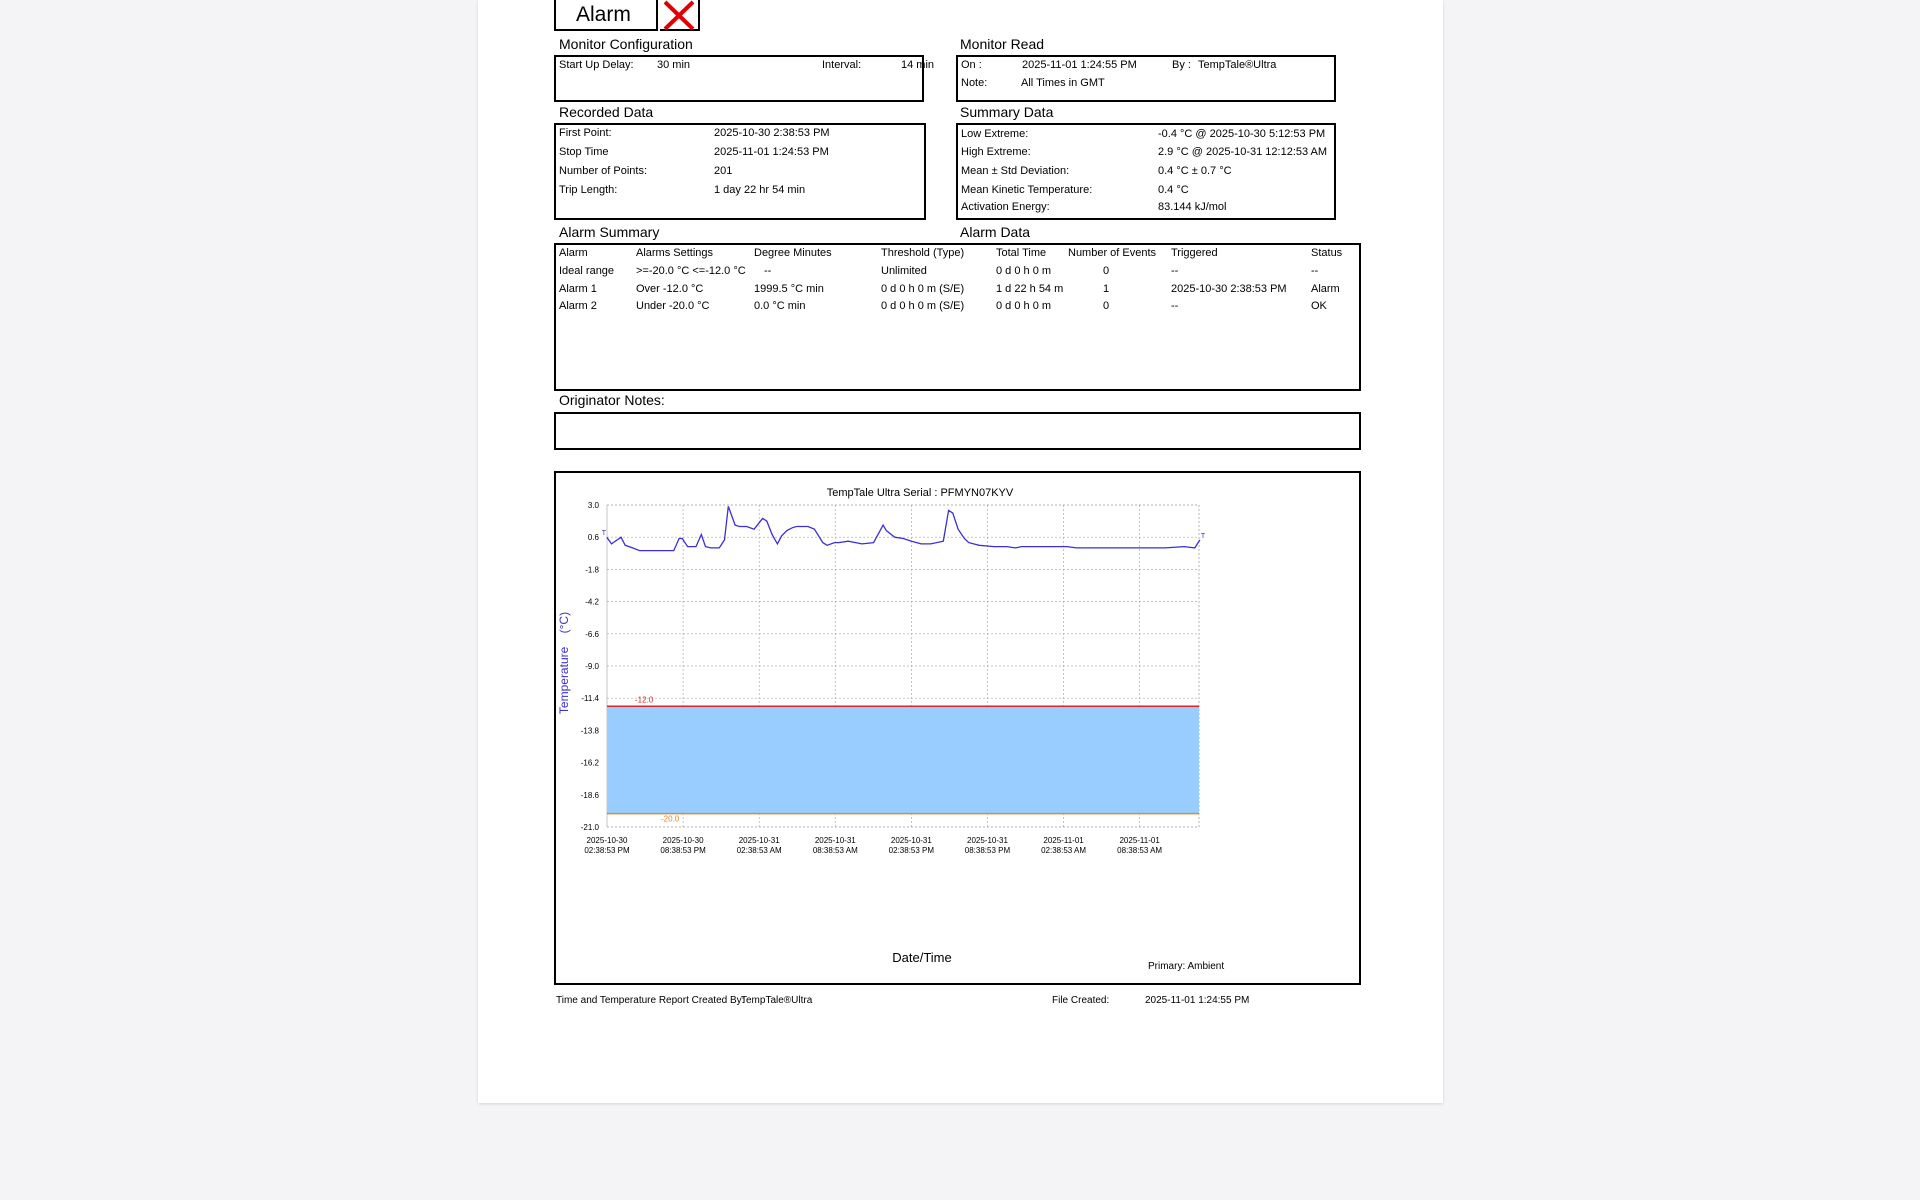 The image size is (1920, 1200). What do you see at coordinates (1139, 850) in the screenshot?
I see `x-tick-time: 08:38:53 AM` at bounding box center [1139, 850].